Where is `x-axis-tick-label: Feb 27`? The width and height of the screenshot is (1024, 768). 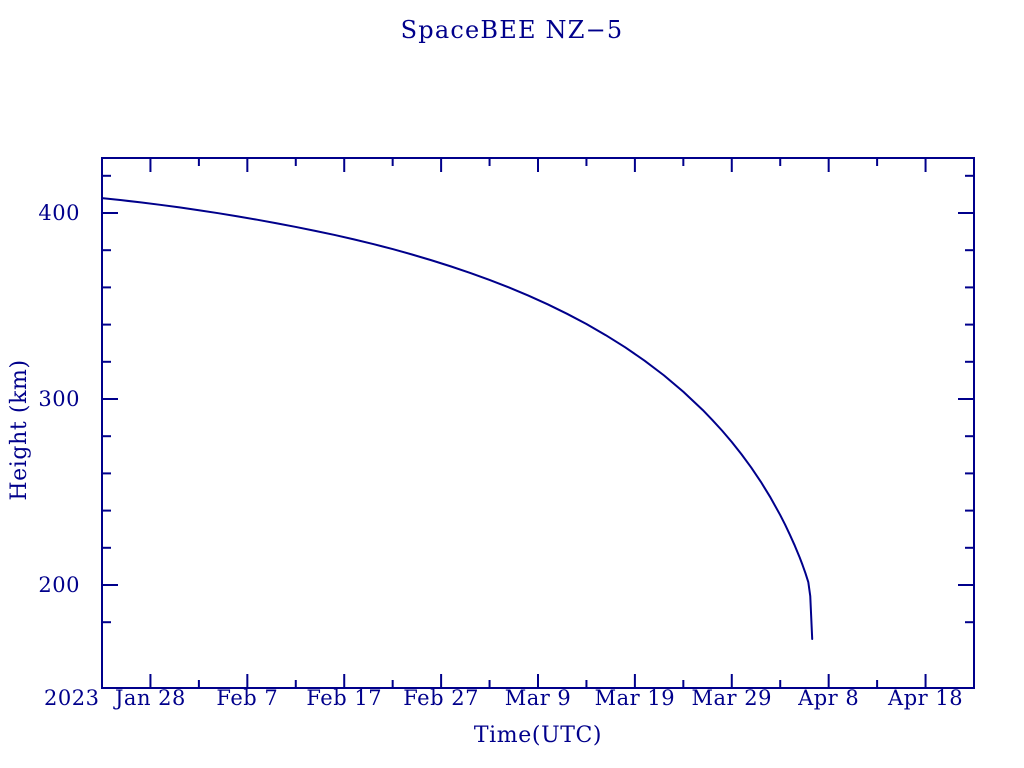 x-axis-tick-label: Feb 27 is located at coordinates (441, 698).